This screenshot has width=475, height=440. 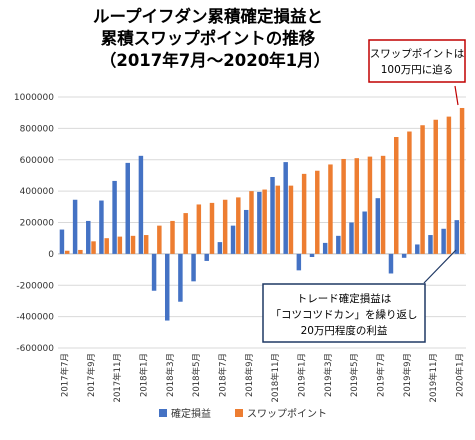 What do you see at coordinates (249, 375) in the screenshot?
I see `x-tick-label: 2018年9月` at bounding box center [249, 375].